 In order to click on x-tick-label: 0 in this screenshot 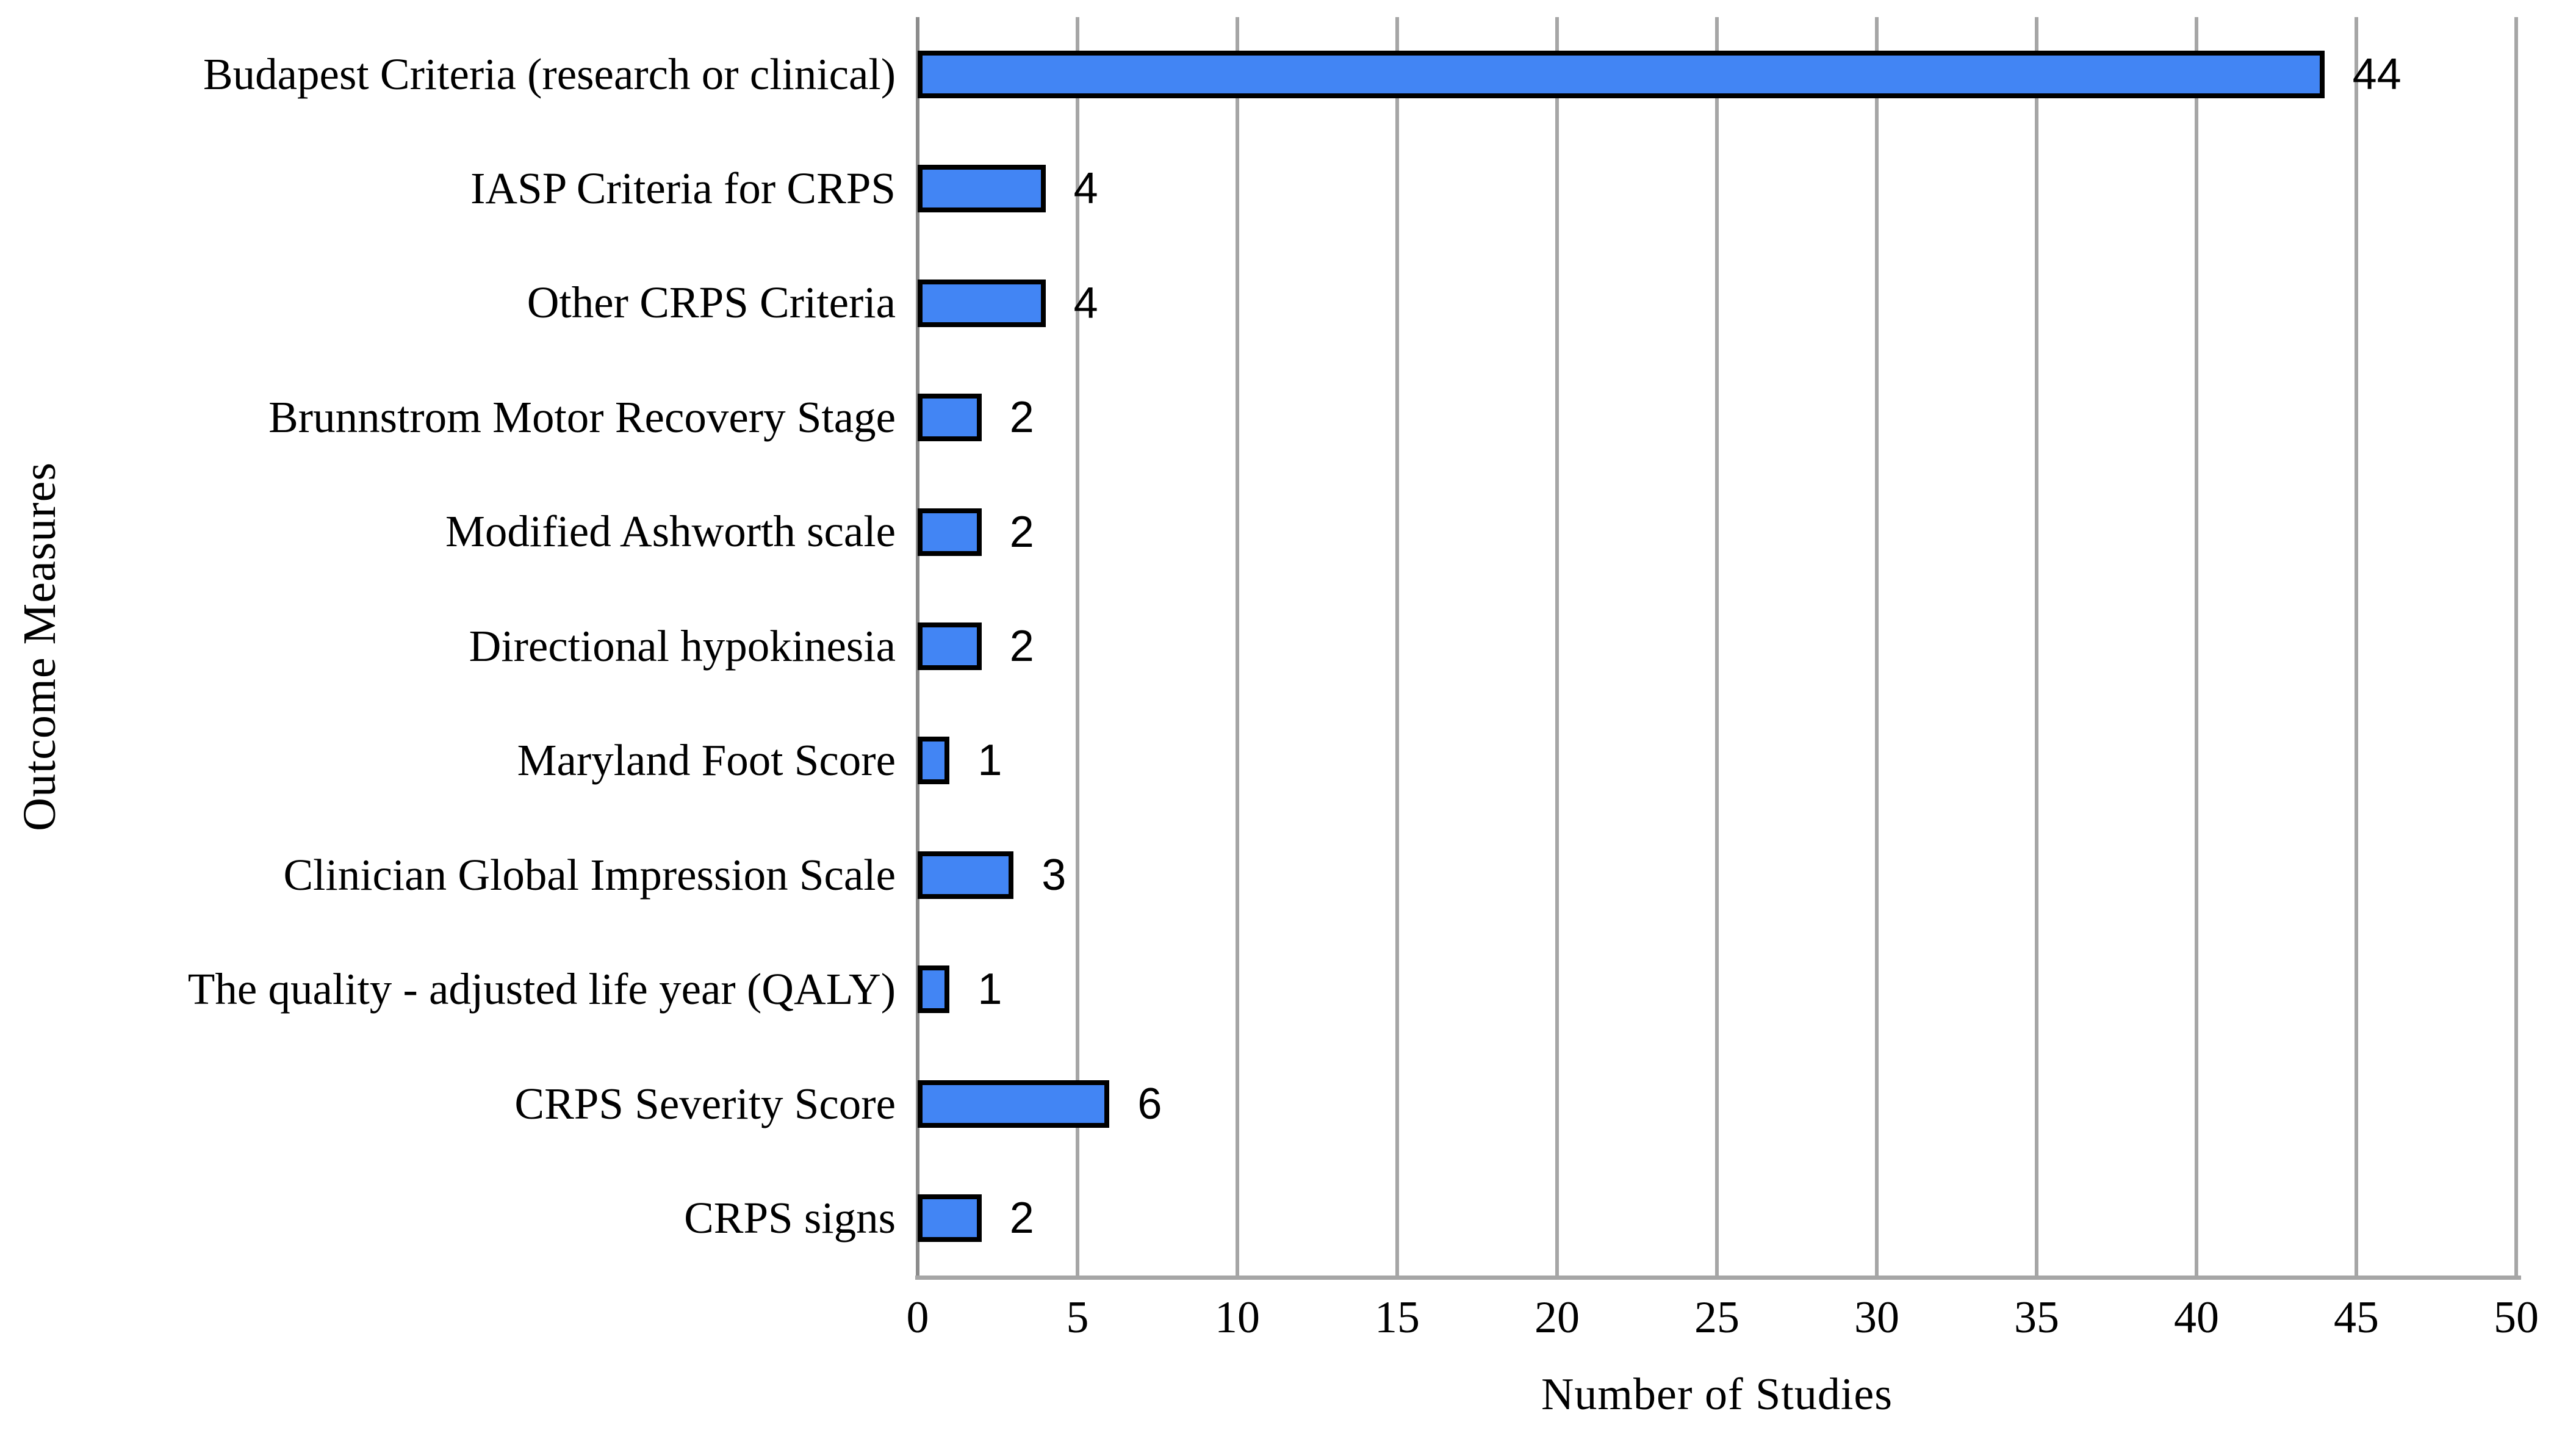, I will do `click(917, 1318)`.